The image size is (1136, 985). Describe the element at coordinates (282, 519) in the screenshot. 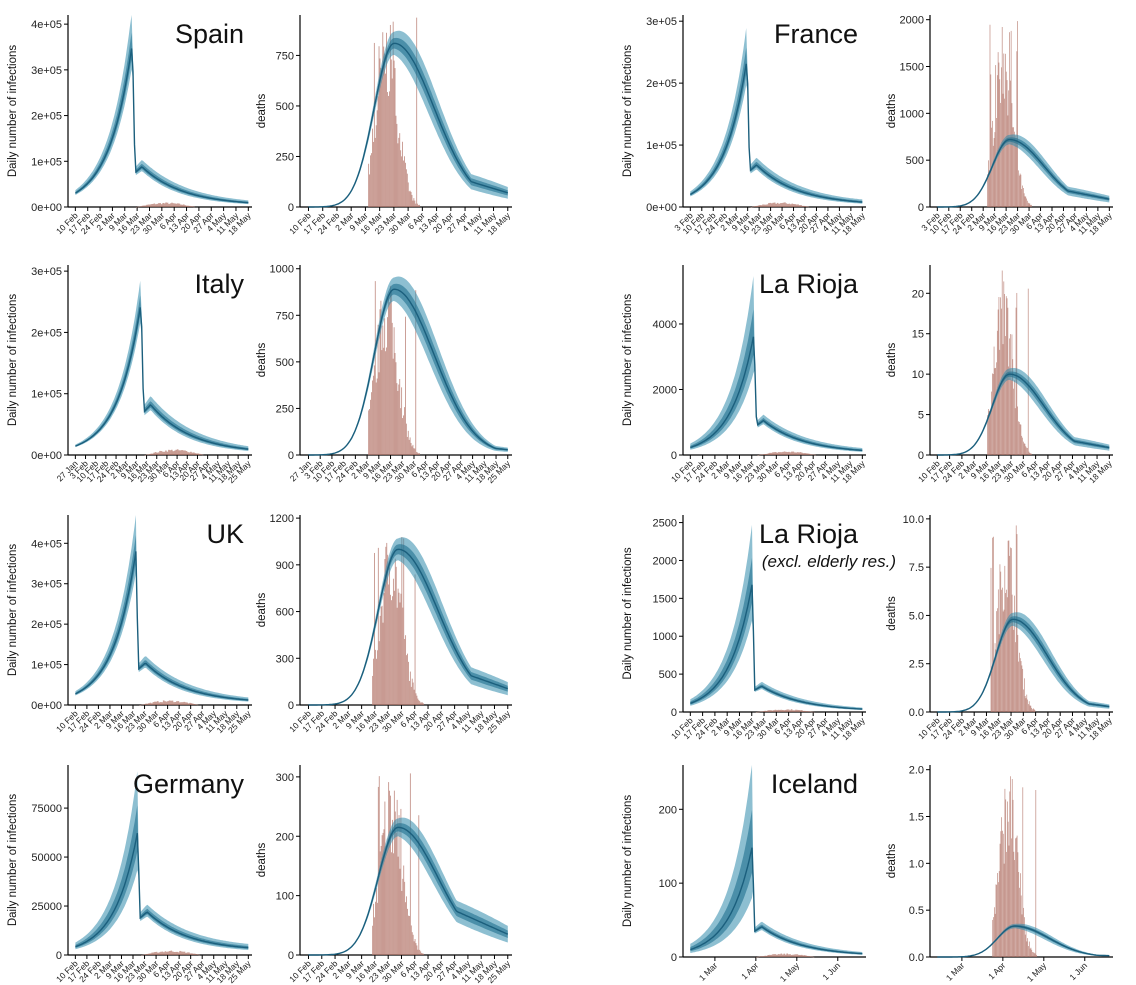

I see `y-tick-label: 1200` at that location.